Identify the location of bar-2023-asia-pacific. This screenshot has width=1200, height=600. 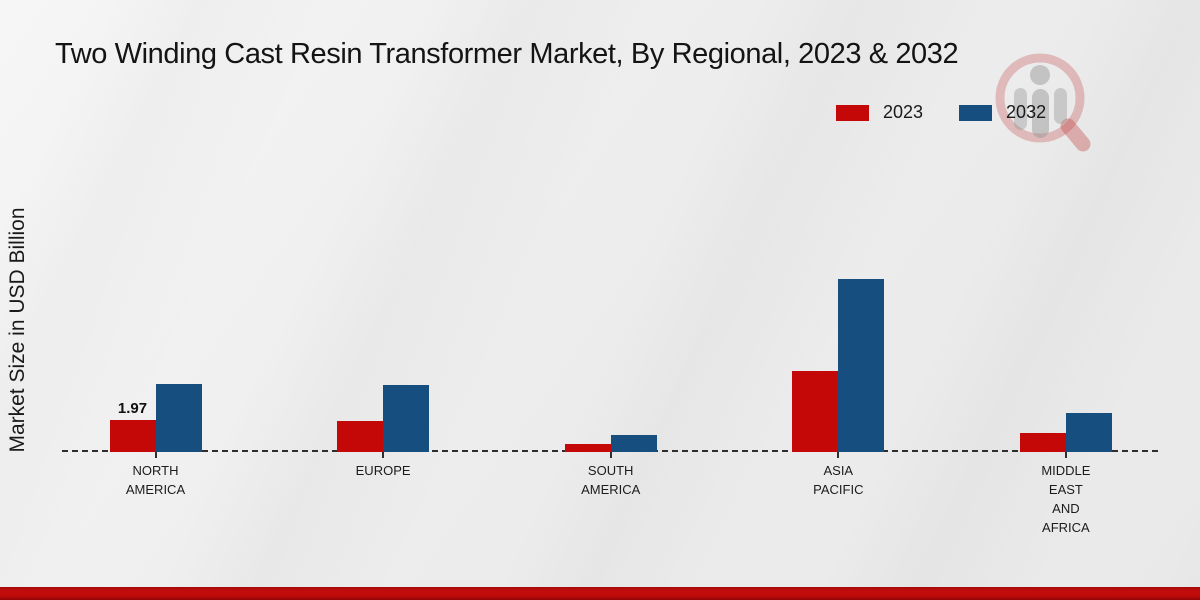
(815, 411).